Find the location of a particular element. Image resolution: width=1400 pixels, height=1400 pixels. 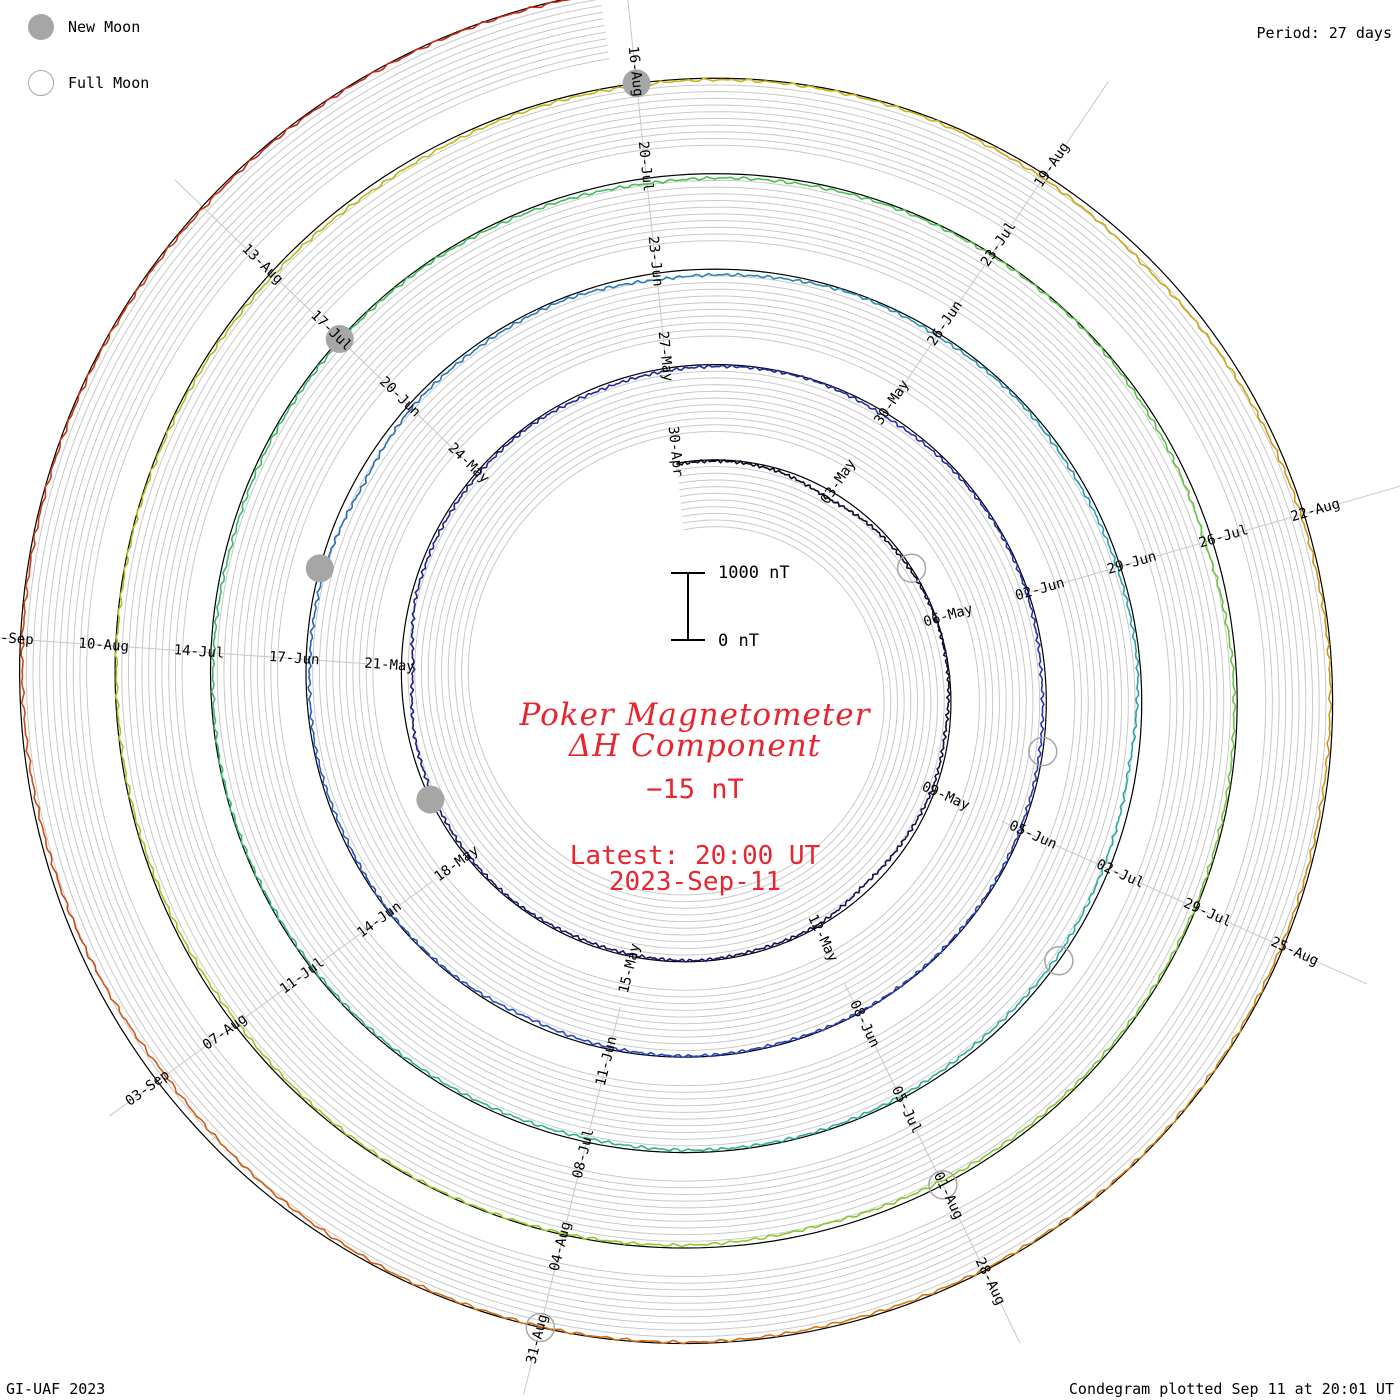

date-label: 23-Jun is located at coordinates (655, 261).